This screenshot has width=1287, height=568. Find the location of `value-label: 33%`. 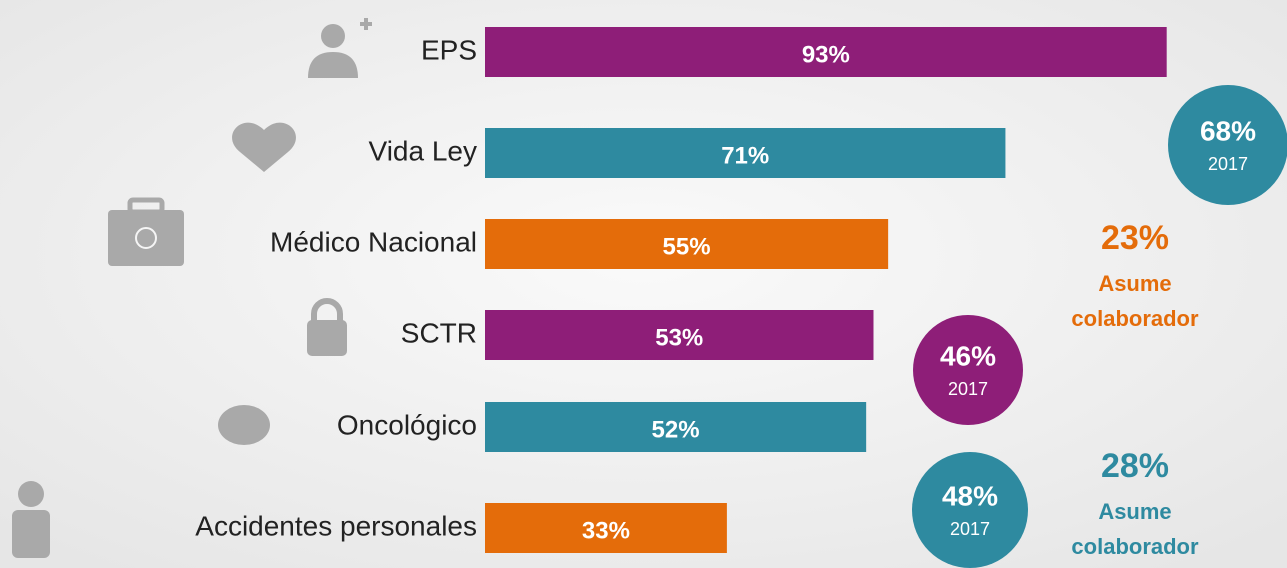

value-label: 33% is located at coordinates (606, 530).